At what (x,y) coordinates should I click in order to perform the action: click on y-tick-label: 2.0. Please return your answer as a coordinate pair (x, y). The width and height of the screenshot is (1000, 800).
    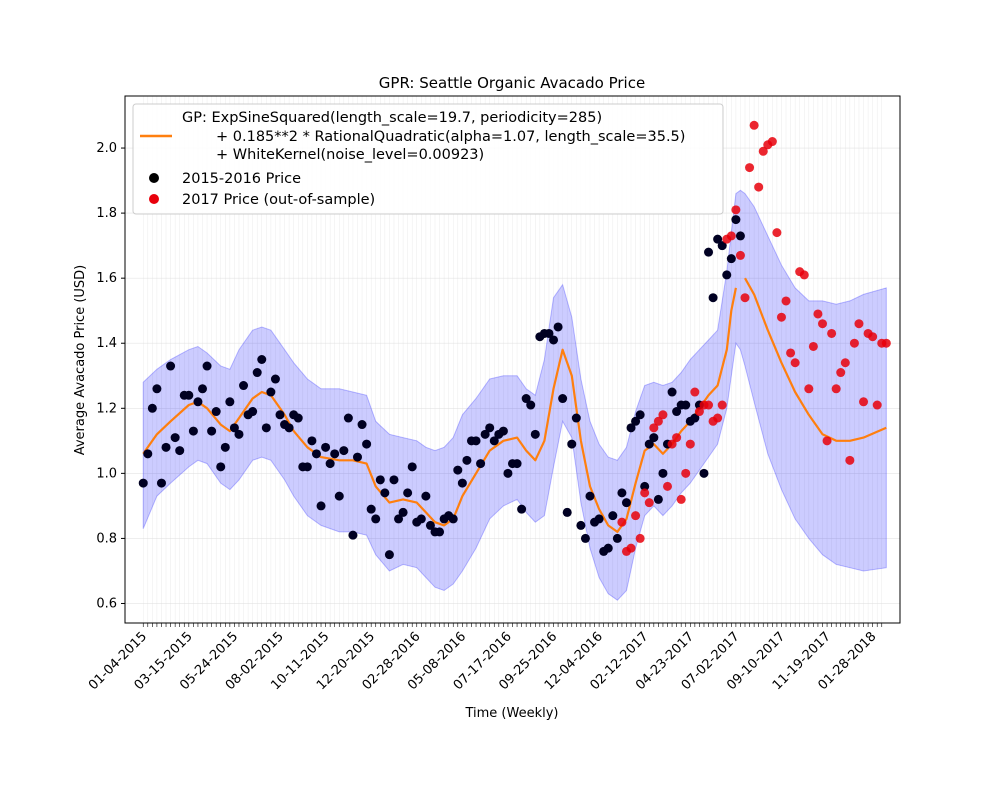
    Looking at the image, I should click on (106, 148).